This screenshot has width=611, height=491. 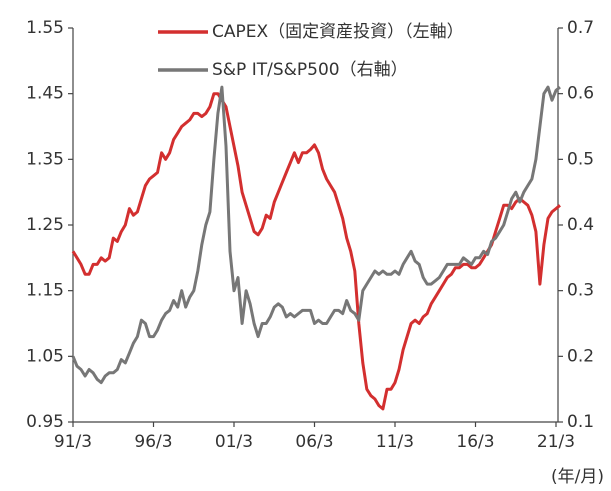 I want to click on y-tick-label: 1.55, so click(x=45, y=28).